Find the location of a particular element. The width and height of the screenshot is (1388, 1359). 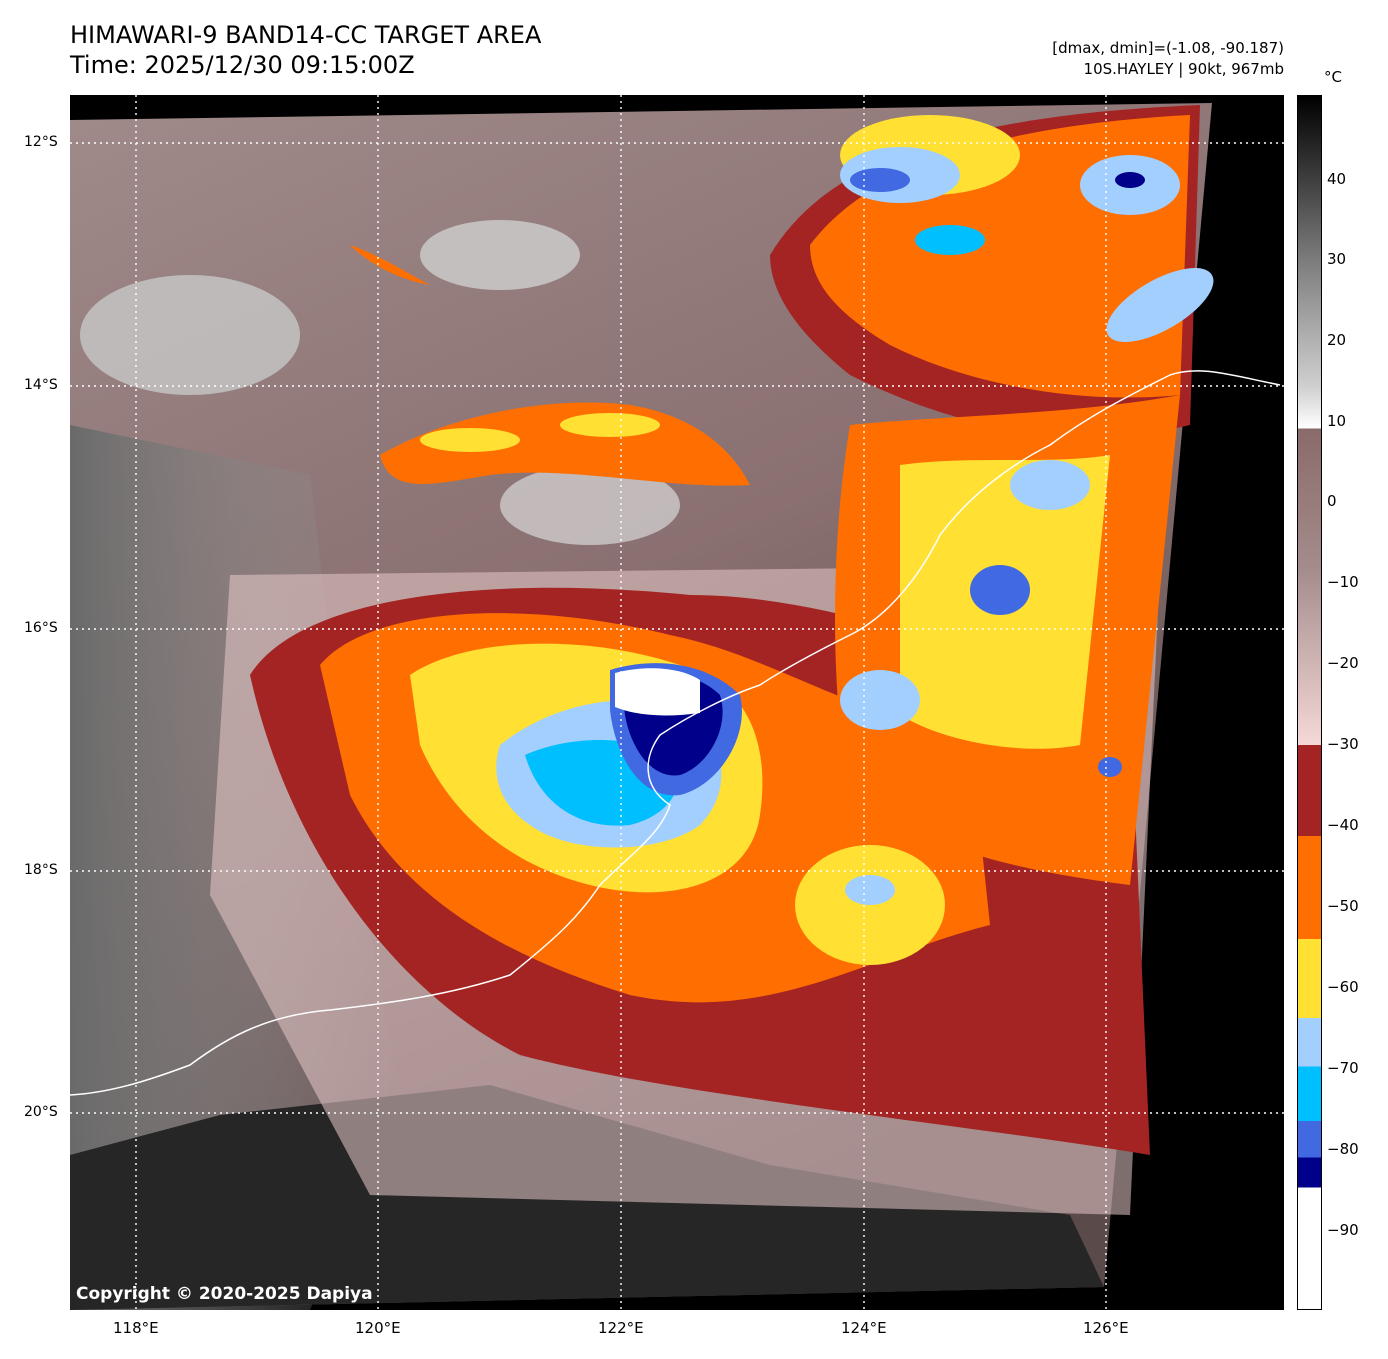

colorbar is located at coordinates (1309, 702).